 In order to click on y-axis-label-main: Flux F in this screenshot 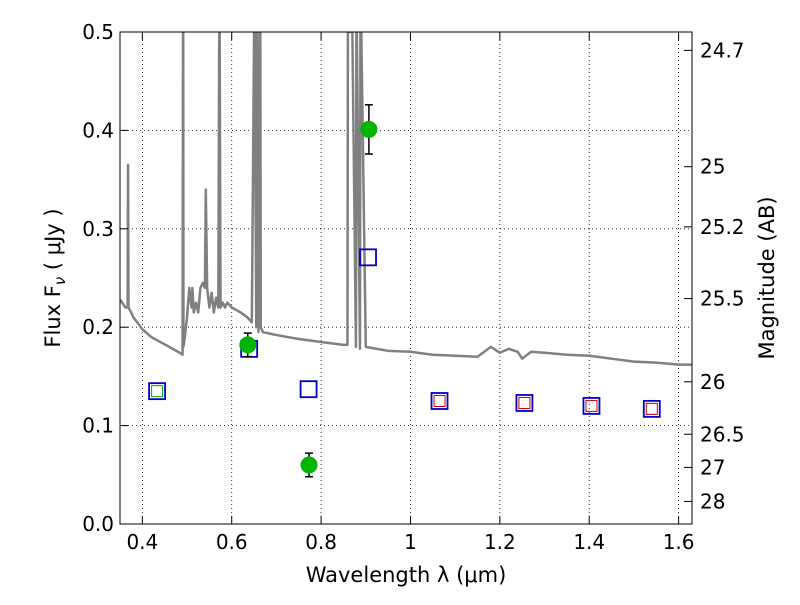, I will do `click(53, 316)`.